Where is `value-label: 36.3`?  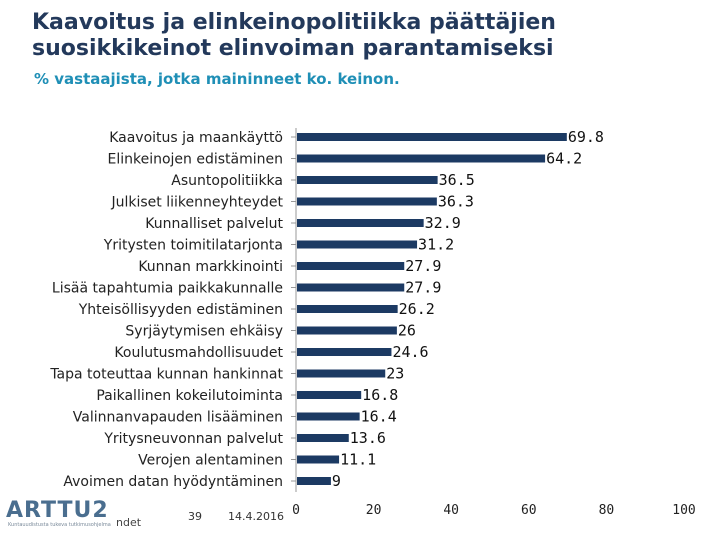 value-label: 36.3 is located at coordinates (456, 202).